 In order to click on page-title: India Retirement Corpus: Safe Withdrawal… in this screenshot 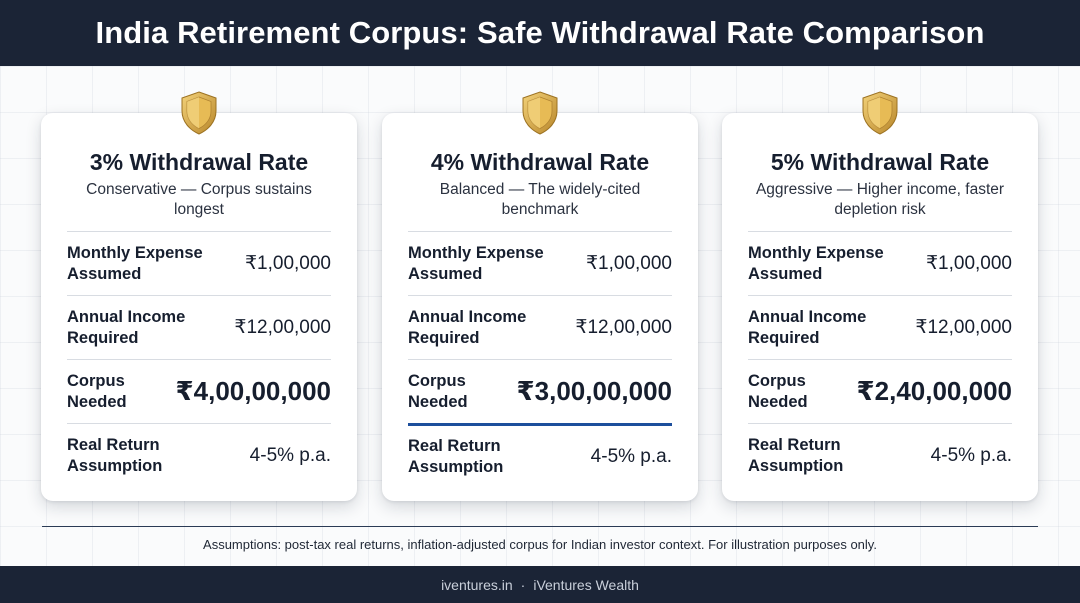, I will do `click(540, 32)`.